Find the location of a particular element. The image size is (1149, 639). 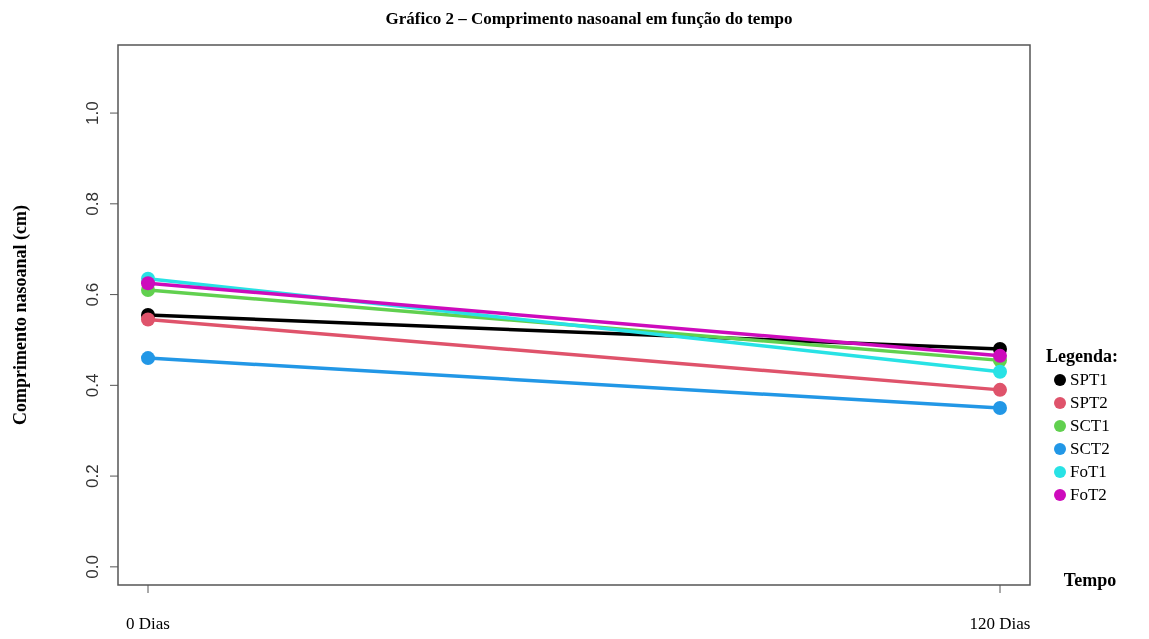

y-tick-label: 0.2 is located at coordinates (92, 476).